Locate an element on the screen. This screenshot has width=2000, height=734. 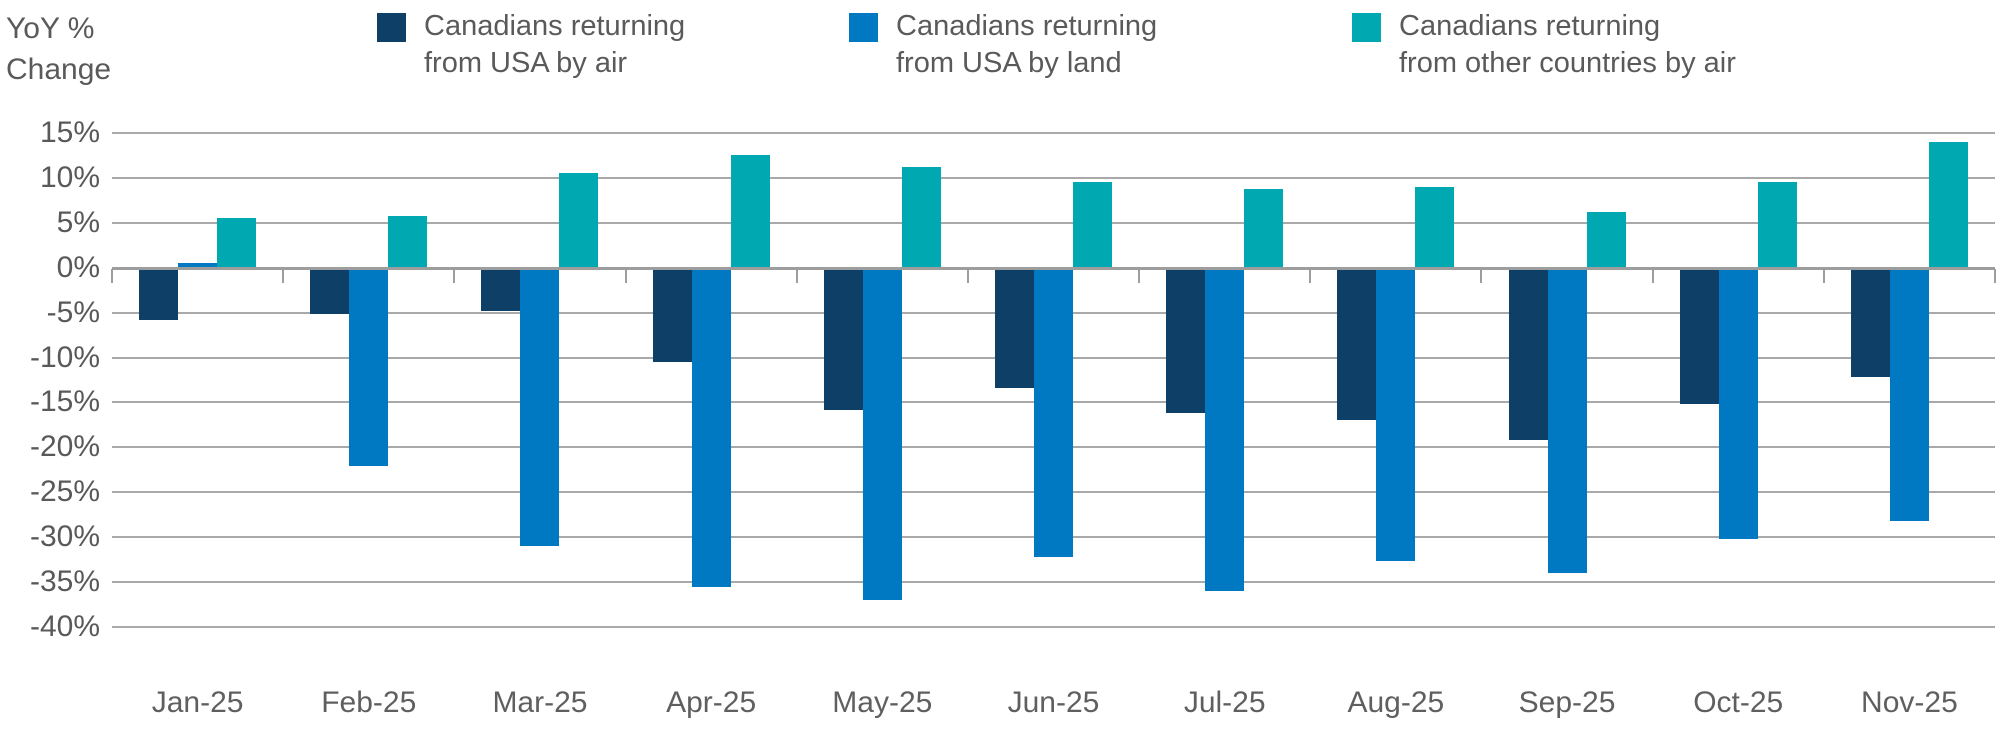
bar-Apr-25-series3 is located at coordinates (750, 211).